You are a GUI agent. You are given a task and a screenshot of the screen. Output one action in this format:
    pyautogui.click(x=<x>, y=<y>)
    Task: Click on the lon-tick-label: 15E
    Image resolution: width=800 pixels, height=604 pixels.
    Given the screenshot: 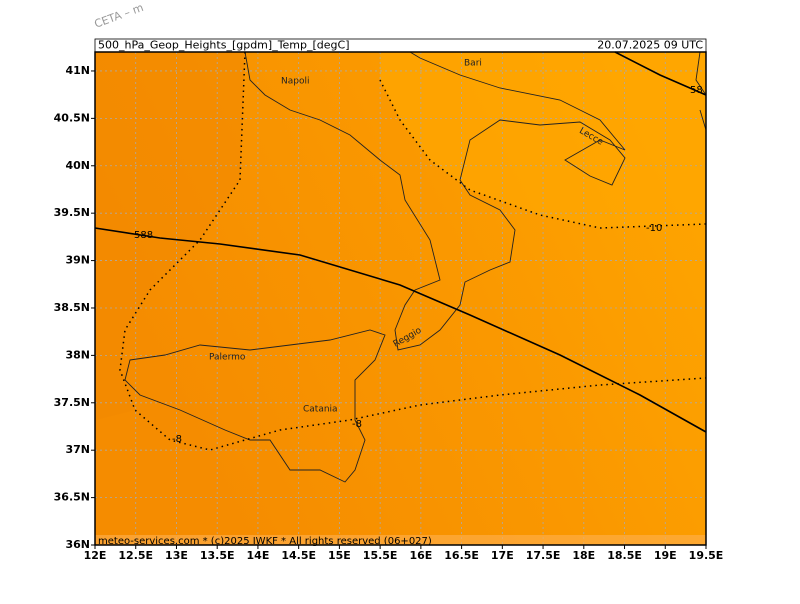 What is the action you would take?
    pyautogui.click(x=339, y=555)
    